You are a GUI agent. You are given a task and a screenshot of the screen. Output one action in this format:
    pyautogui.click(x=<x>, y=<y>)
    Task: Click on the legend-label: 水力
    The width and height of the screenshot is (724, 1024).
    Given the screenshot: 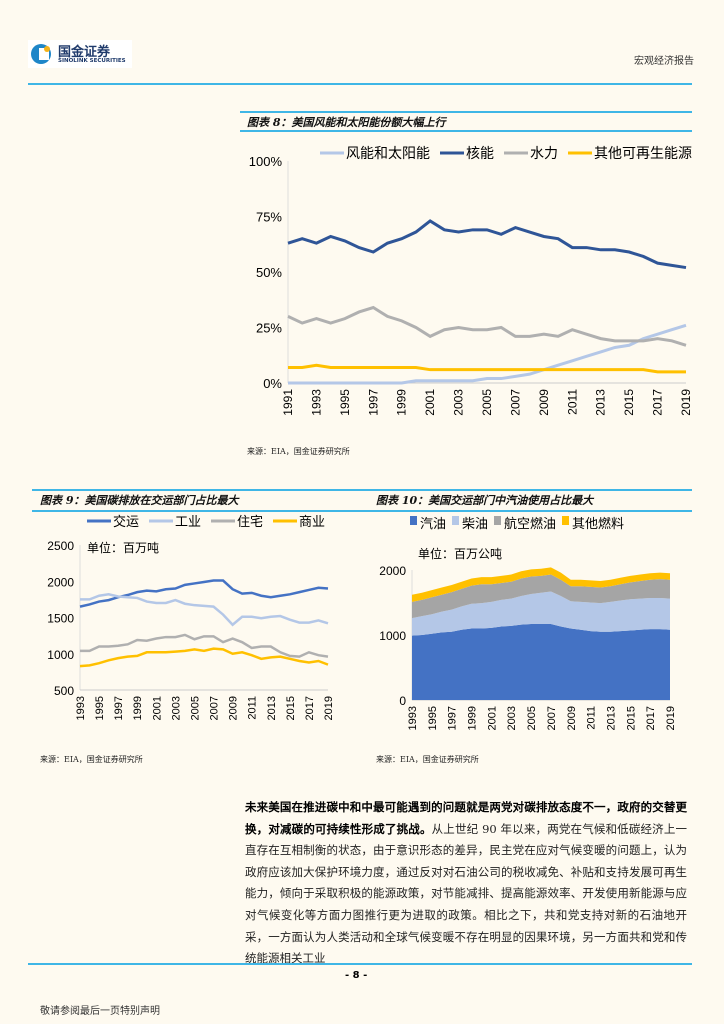 What is the action you would take?
    pyautogui.click(x=544, y=153)
    